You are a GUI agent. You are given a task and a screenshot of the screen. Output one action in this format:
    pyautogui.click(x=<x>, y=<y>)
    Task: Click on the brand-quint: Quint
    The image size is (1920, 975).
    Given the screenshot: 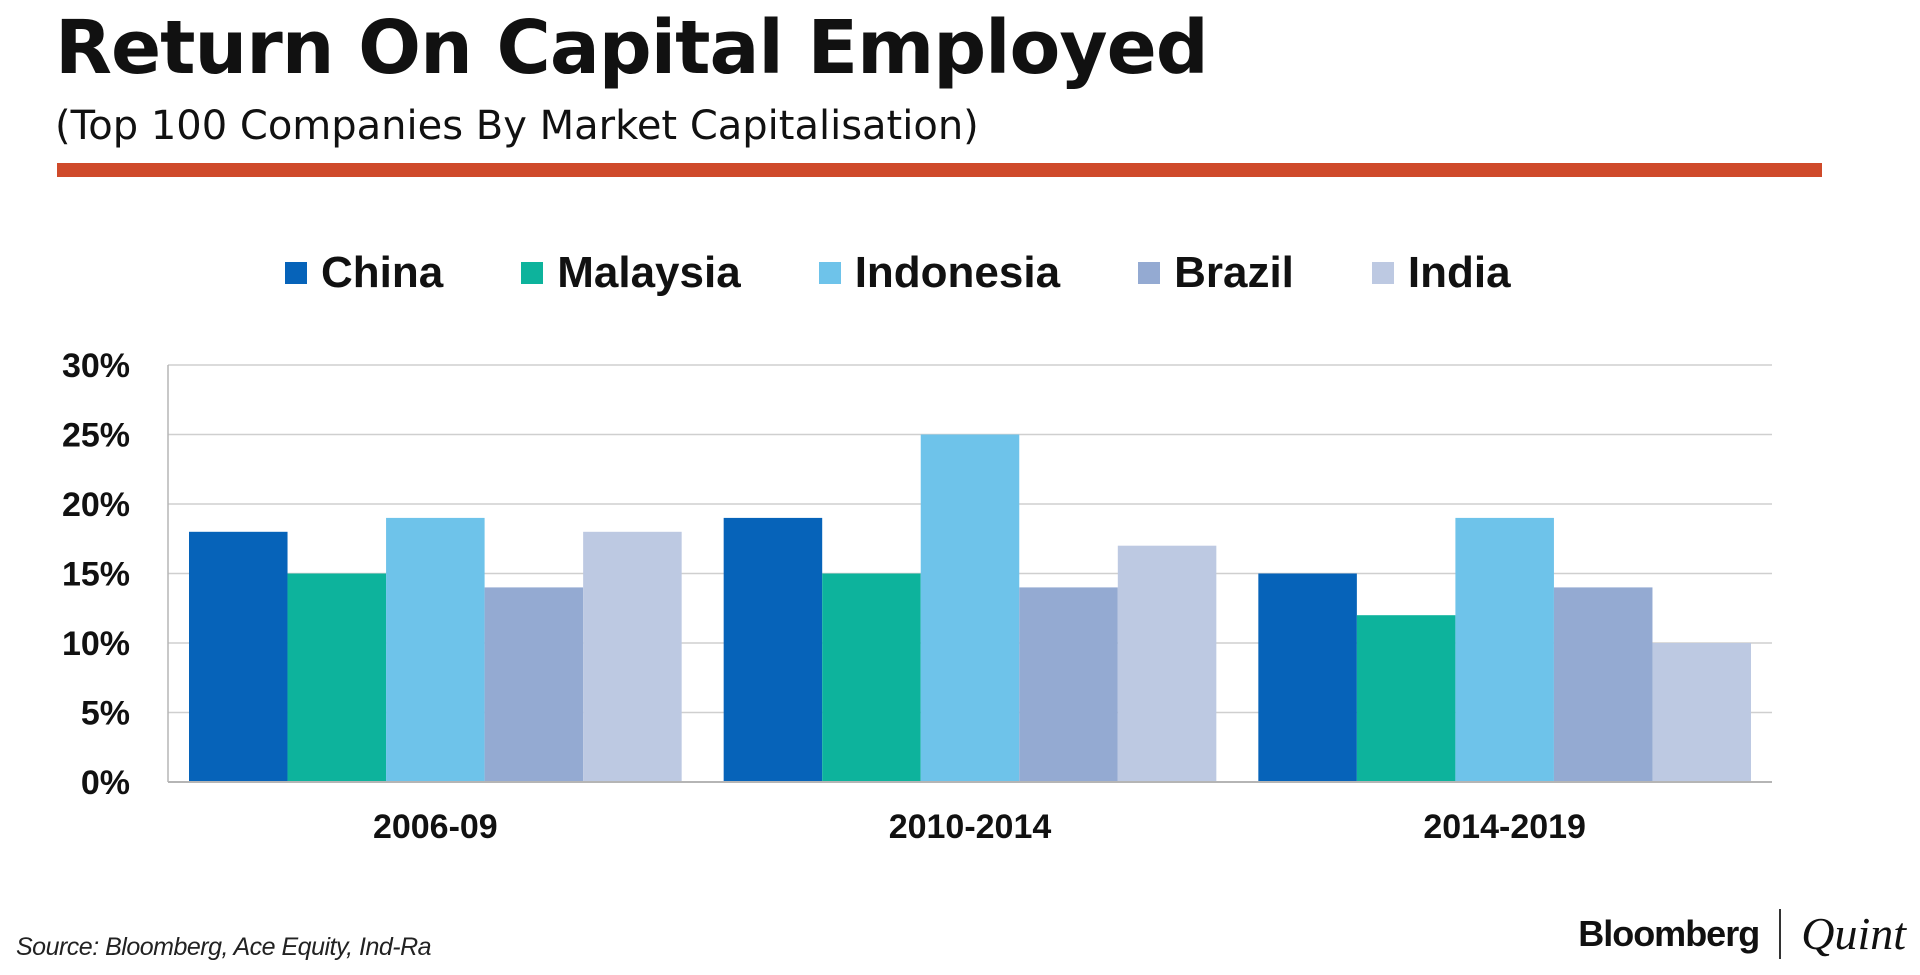 What is the action you would take?
    pyautogui.click(x=1853, y=933)
    